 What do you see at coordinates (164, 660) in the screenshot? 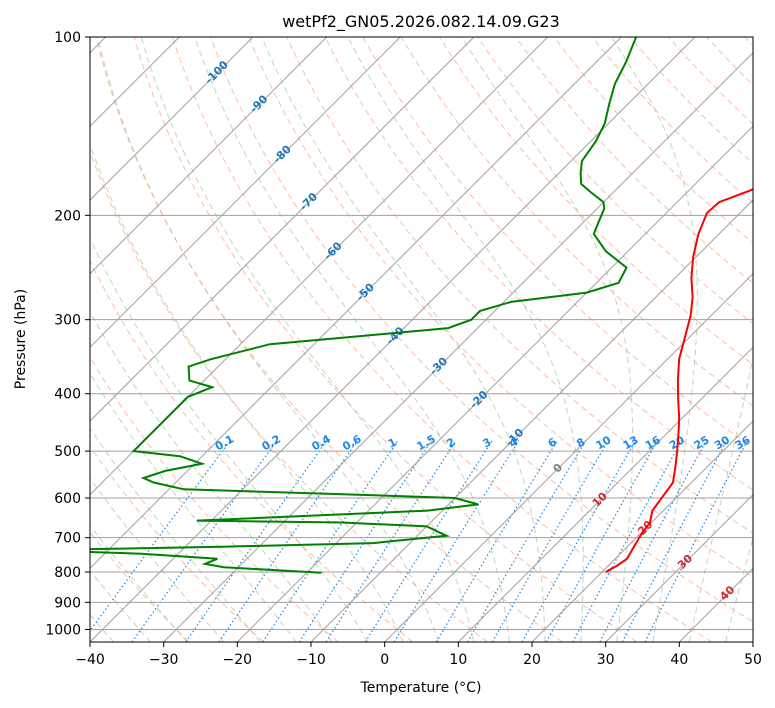
I see `x-tick-label: −30` at bounding box center [164, 660].